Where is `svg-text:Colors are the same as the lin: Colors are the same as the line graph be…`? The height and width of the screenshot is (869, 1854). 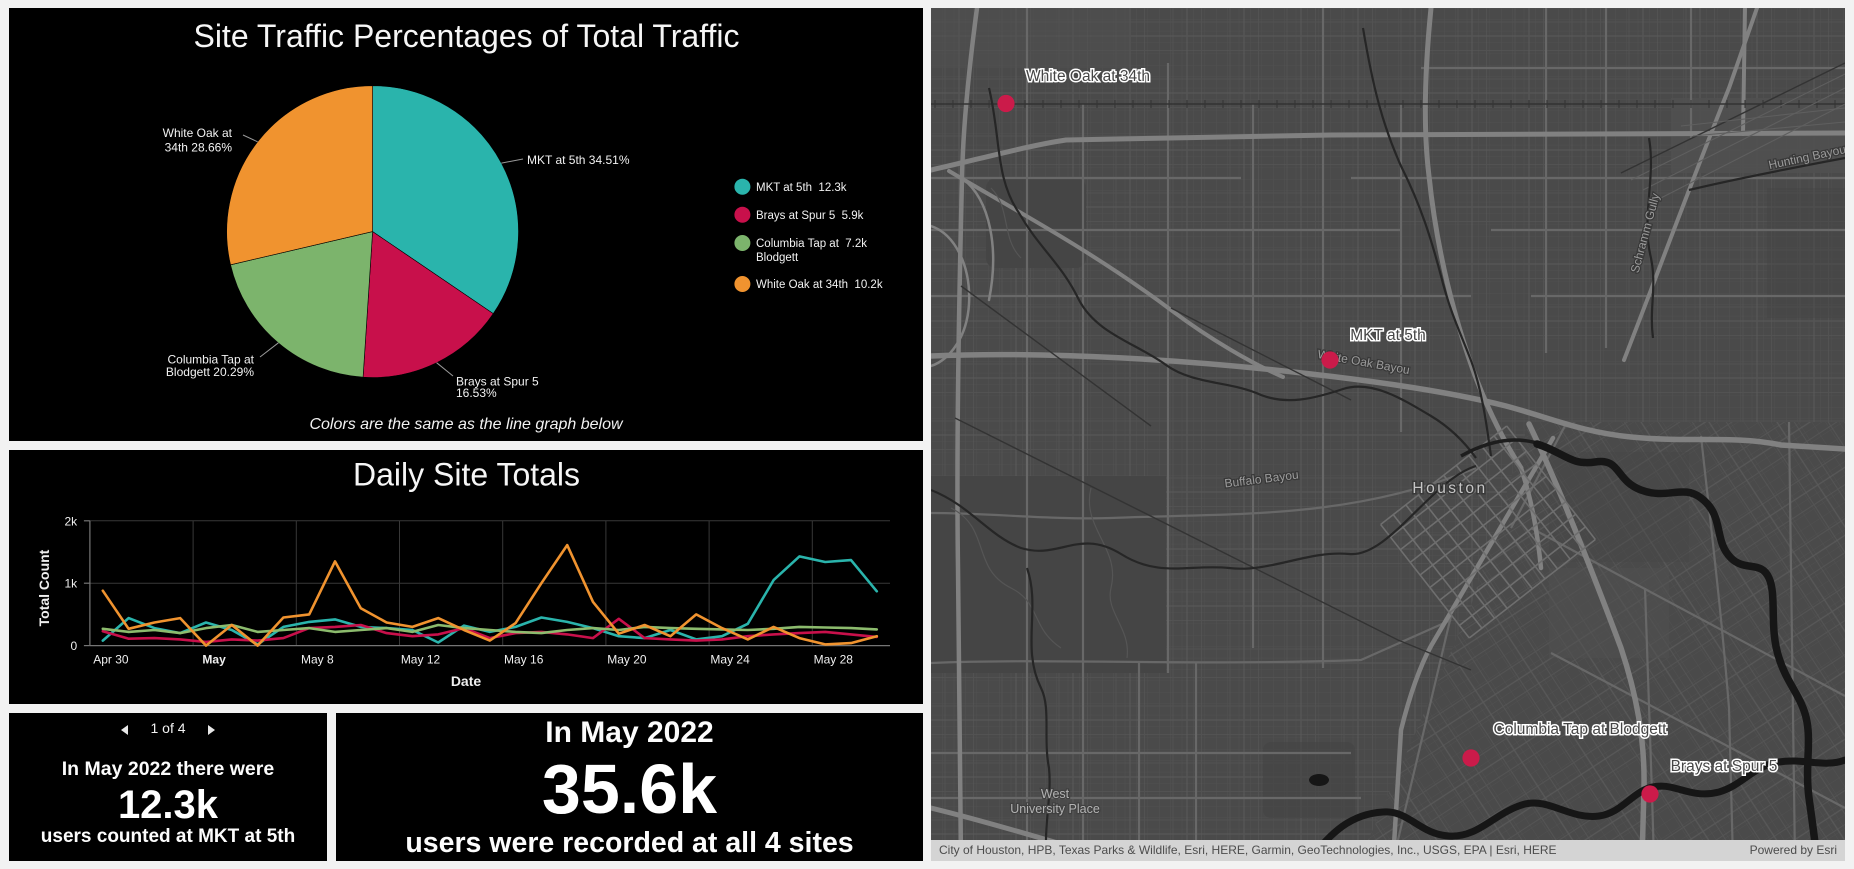
svg-text:Colors are the same as the lin: Colors are the same as the line graph be… is located at coordinates (466, 424).